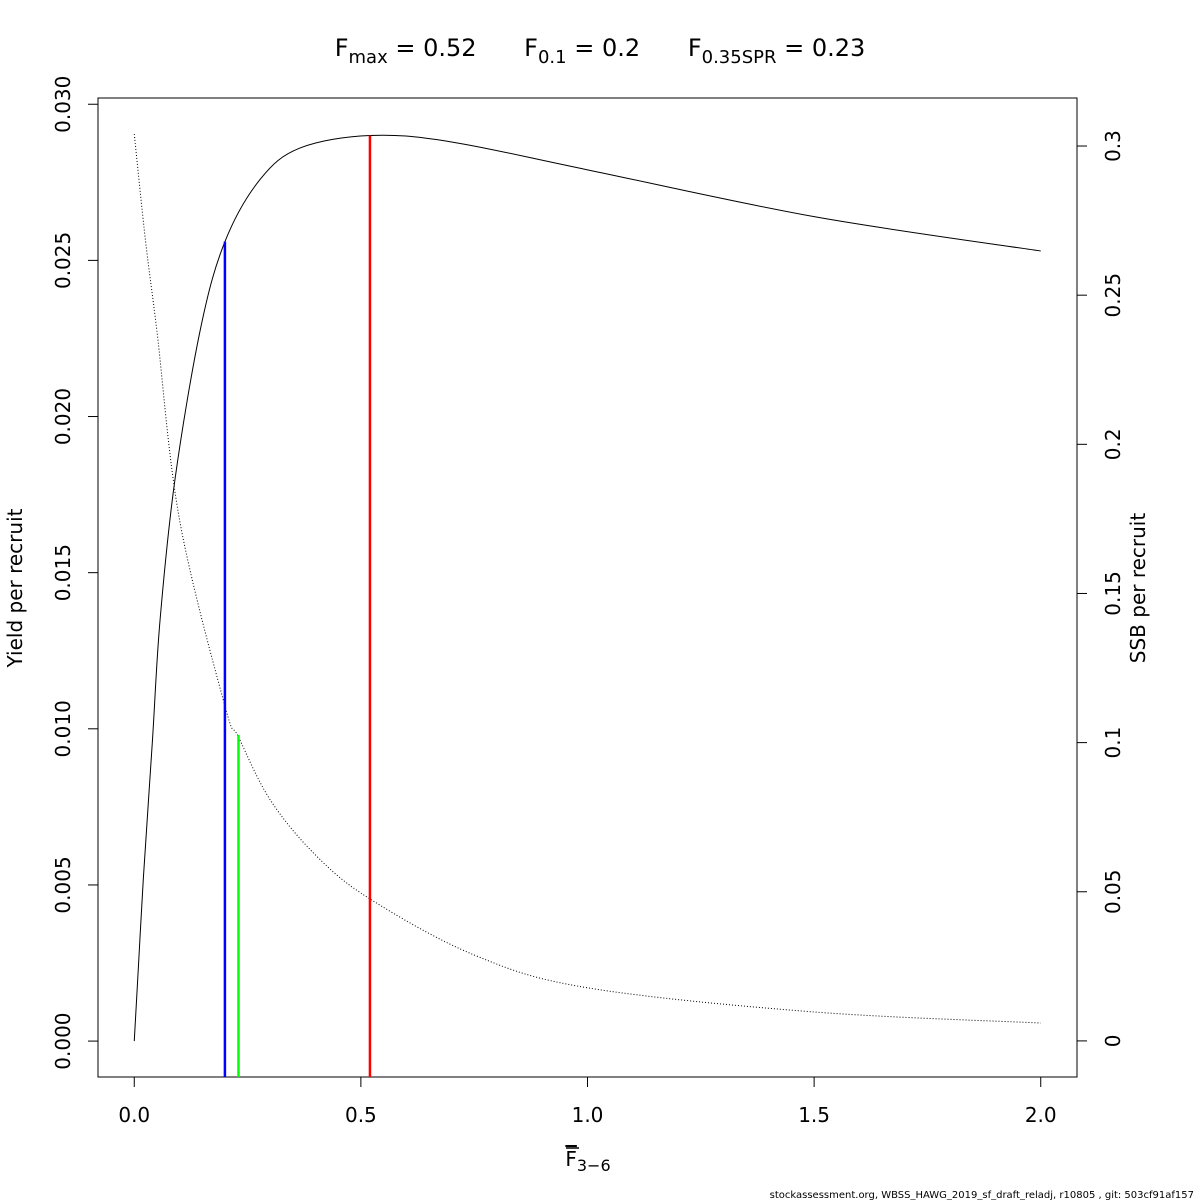  What do you see at coordinates (739, 57) in the screenshot?
I see `title-sub: 0.35SPR` at bounding box center [739, 57].